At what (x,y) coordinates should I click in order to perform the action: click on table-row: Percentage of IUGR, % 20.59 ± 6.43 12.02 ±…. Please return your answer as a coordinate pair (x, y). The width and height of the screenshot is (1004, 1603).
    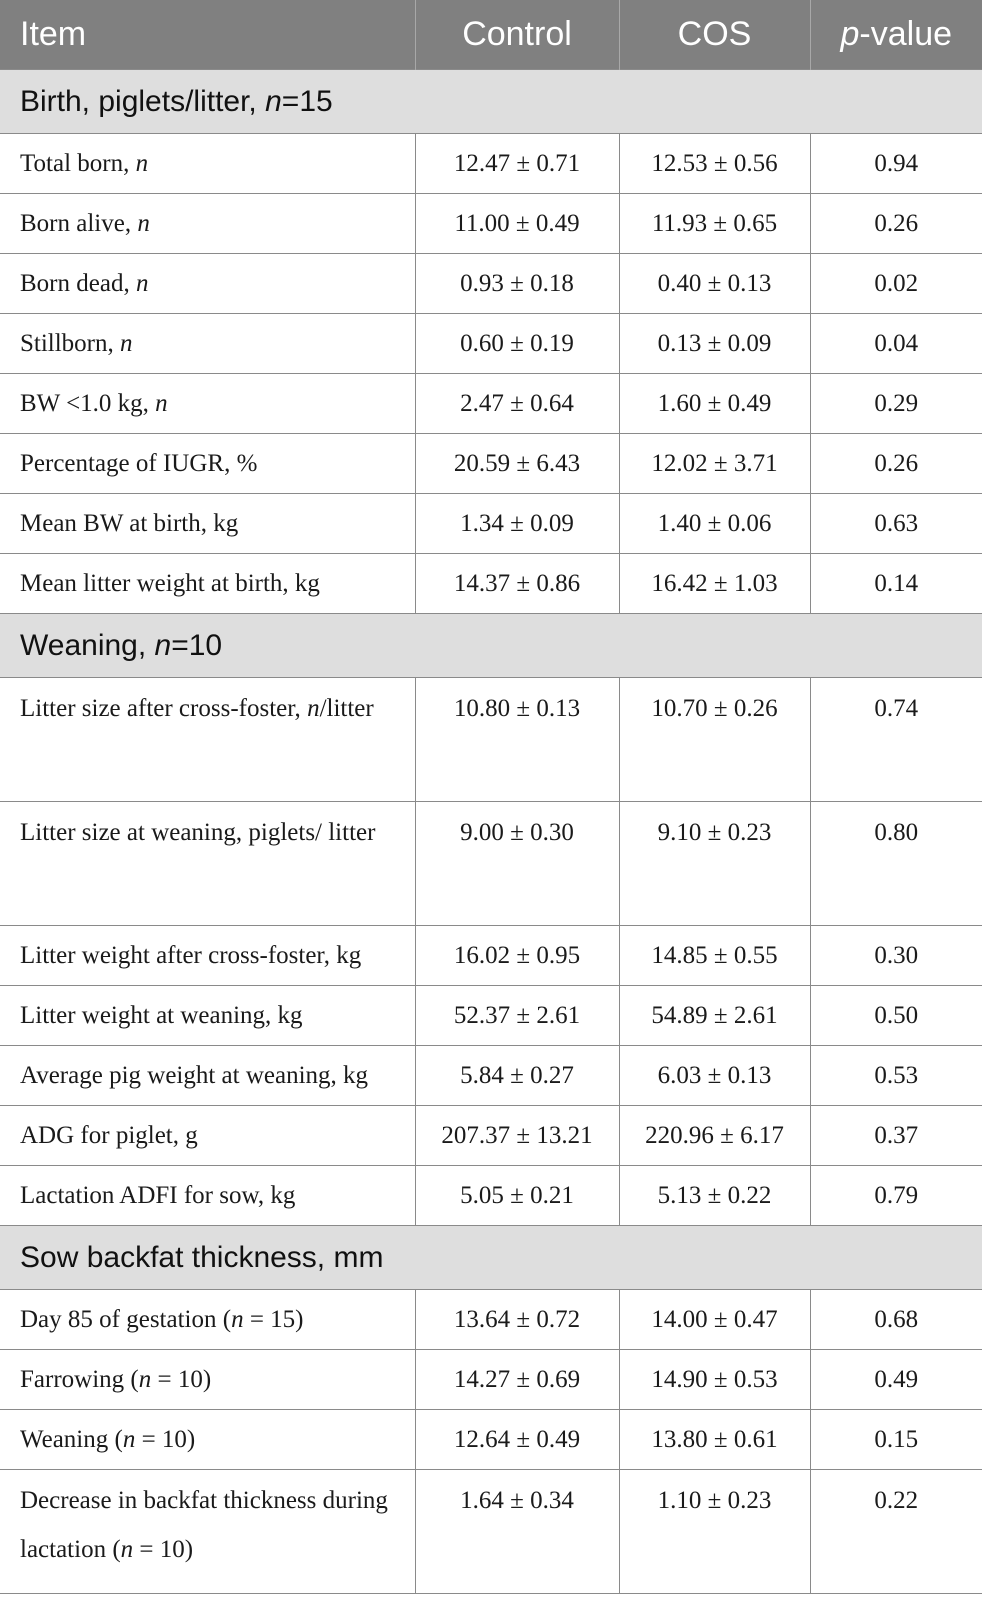
    Looking at the image, I should click on (491, 463).